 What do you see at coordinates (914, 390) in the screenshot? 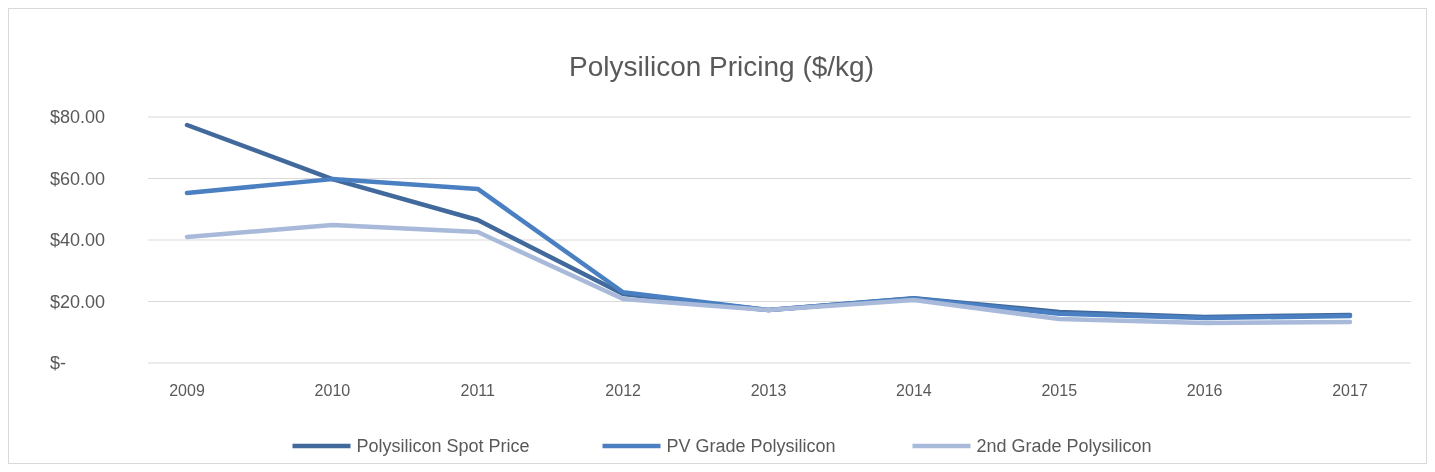
I see `x-tick-label: 2014` at bounding box center [914, 390].